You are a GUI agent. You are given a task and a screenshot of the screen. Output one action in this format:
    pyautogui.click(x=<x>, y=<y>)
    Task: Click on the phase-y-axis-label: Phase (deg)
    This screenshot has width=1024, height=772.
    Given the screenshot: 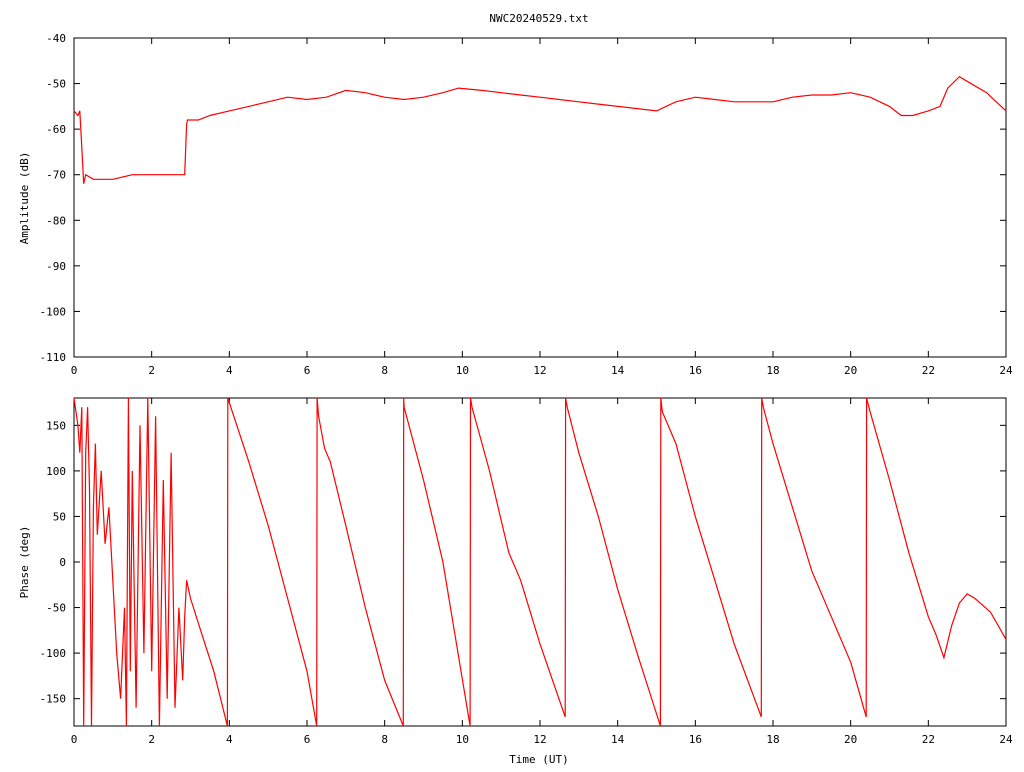 What is the action you would take?
    pyautogui.click(x=24, y=562)
    